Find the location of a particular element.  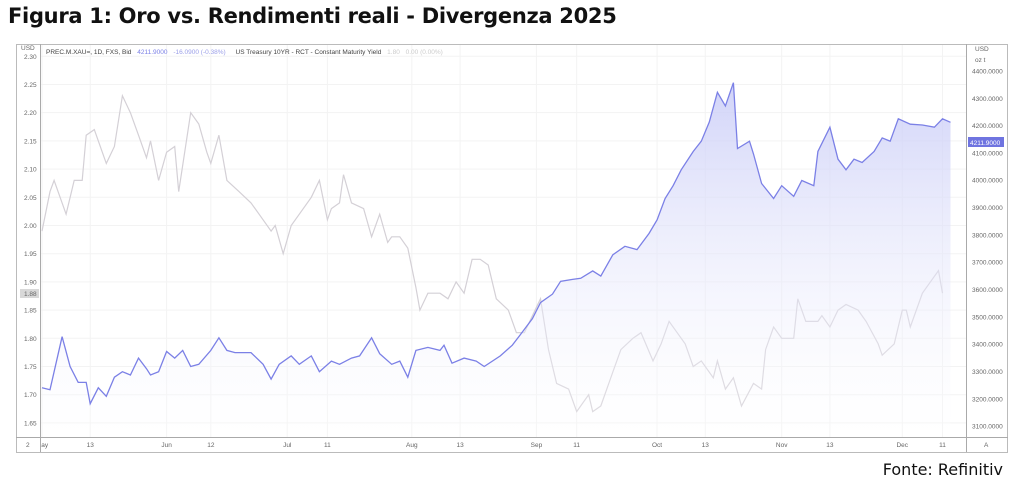

x-axis: May 13 Jun 12 Jul 11 Aug 13 Sep 11 Oct 13 Nov 13 Dec 11 is located at coordinates (491, 445).